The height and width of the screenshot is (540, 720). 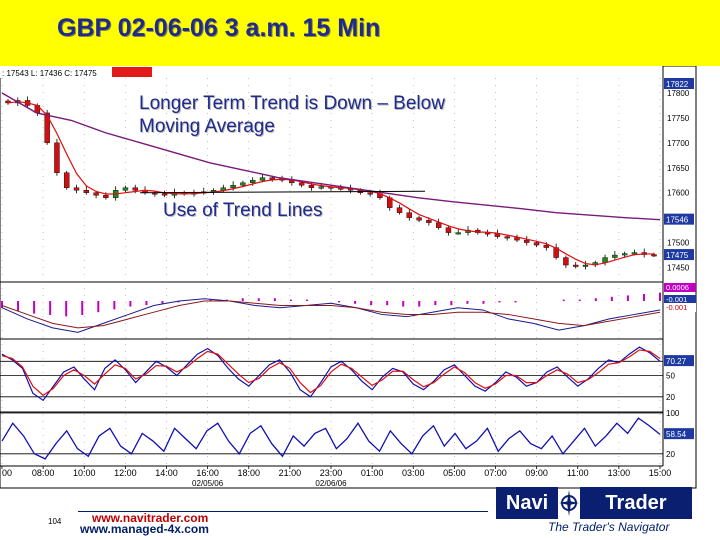 I want to click on price-marker-label: 17546, so click(x=677, y=220).